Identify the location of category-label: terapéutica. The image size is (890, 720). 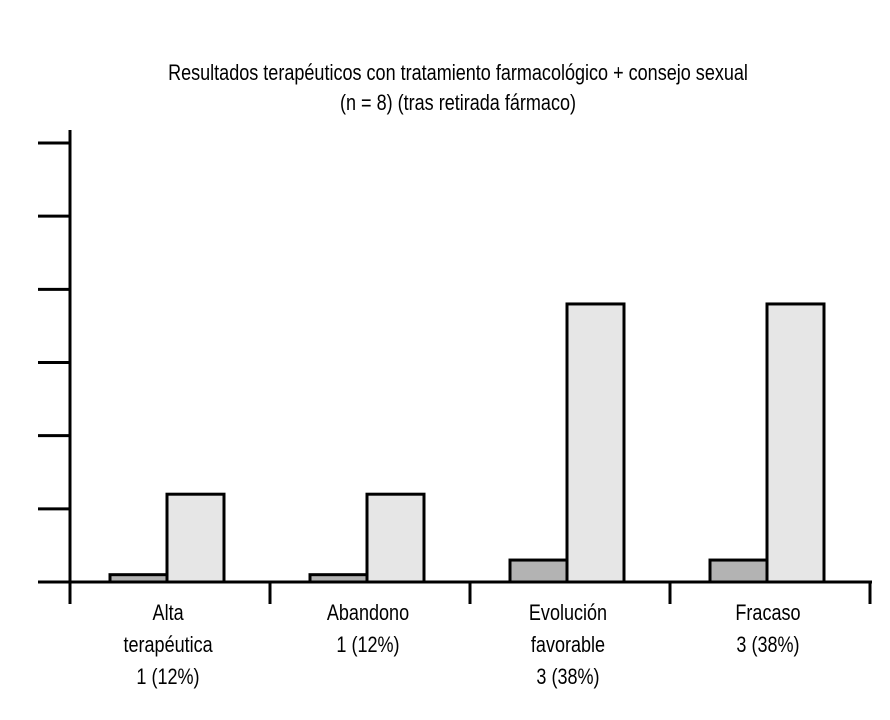
(168, 645).